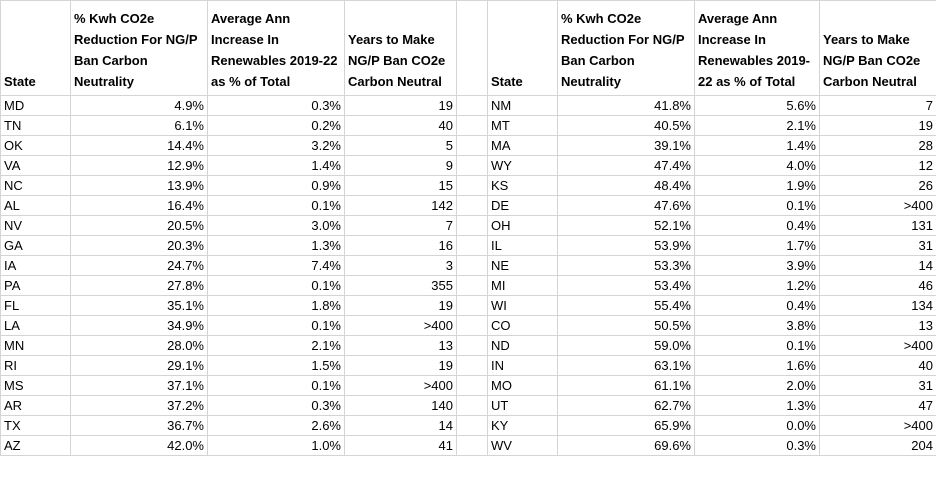 This screenshot has width=936, height=480. Describe the element at coordinates (877, 185) in the screenshot. I see `cell-years-right: 26` at that location.